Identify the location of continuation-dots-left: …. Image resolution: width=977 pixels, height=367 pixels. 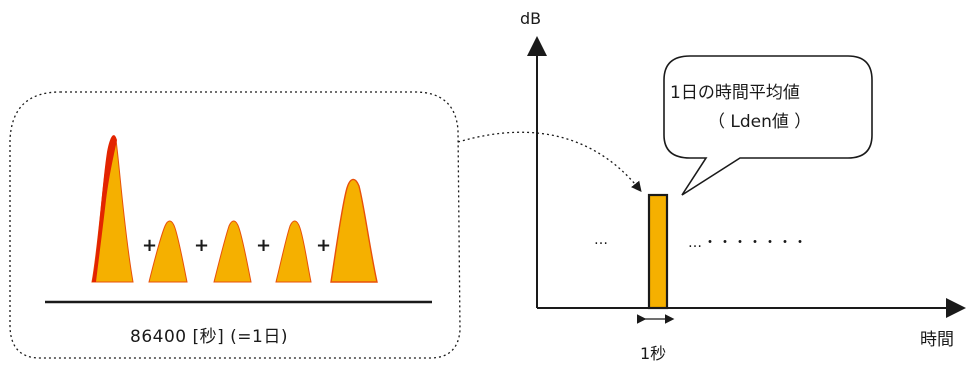
(601, 240).